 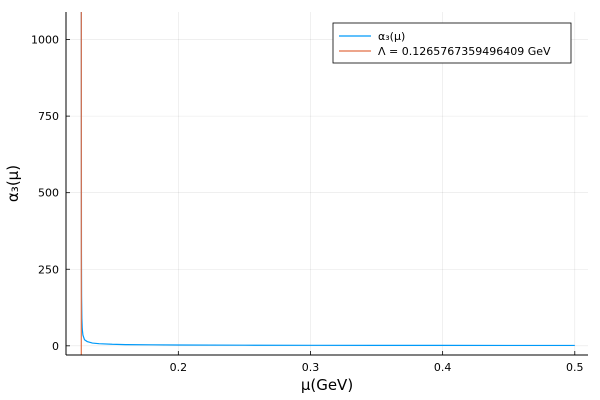 I want to click on legend-box, so click(x=452, y=43).